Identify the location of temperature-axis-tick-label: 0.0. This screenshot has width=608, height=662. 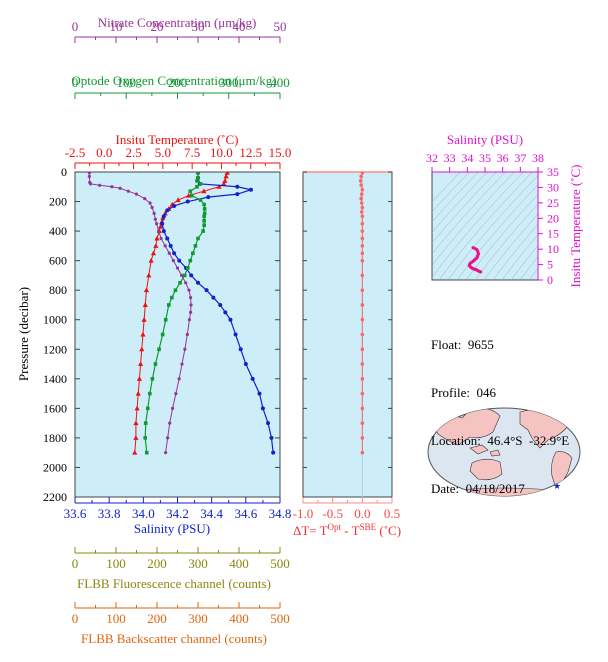
(104, 152).